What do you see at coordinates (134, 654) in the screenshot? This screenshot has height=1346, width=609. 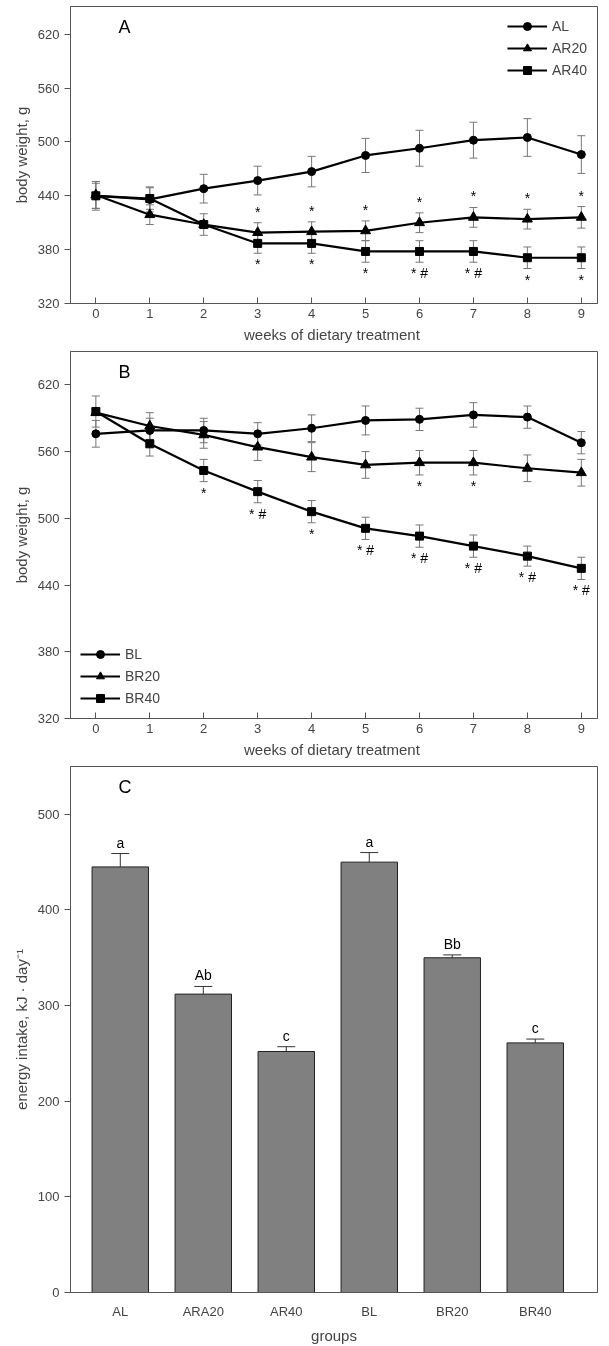 I see `legend-label: BL` at bounding box center [134, 654].